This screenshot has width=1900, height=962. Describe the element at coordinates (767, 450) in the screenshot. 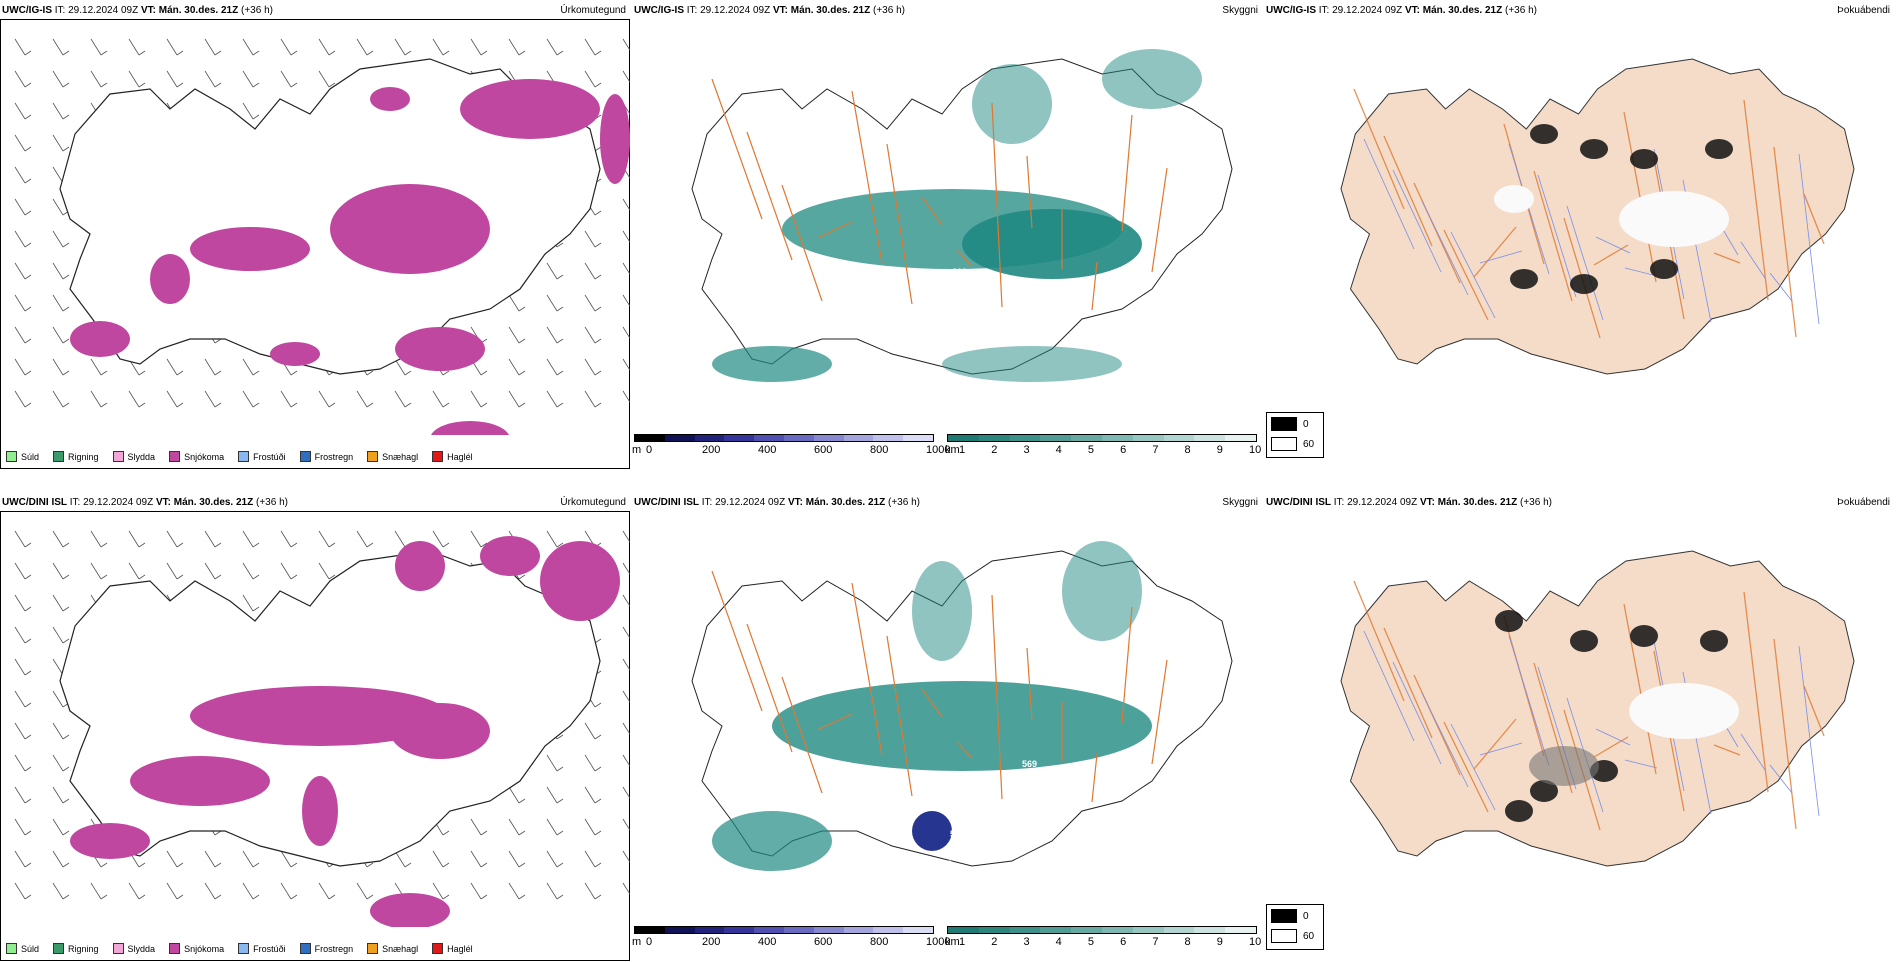

I see `colorbar-tick: 400` at that location.